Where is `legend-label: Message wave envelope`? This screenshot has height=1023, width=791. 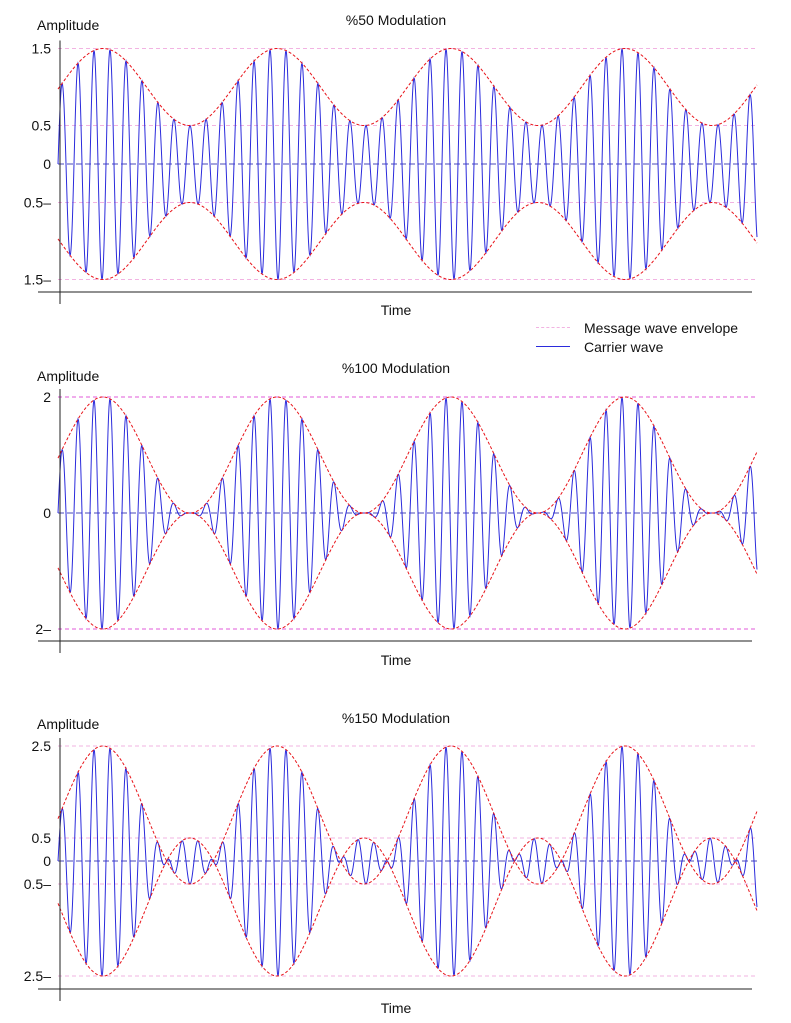
legend-label: Message wave envelope is located at coordinates (661, 327).